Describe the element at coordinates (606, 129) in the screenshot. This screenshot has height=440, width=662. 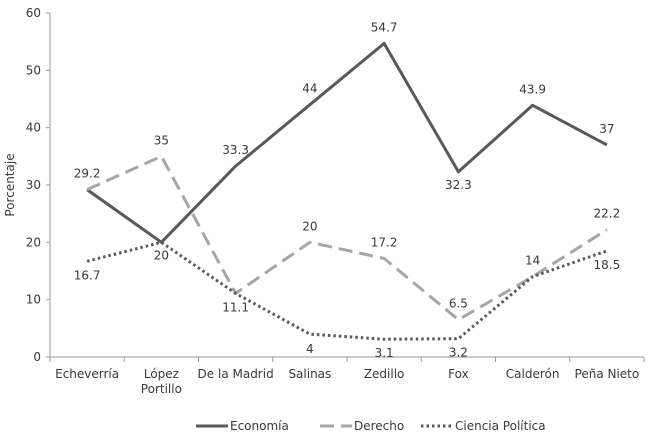
I see `data-label: 37` at that location.